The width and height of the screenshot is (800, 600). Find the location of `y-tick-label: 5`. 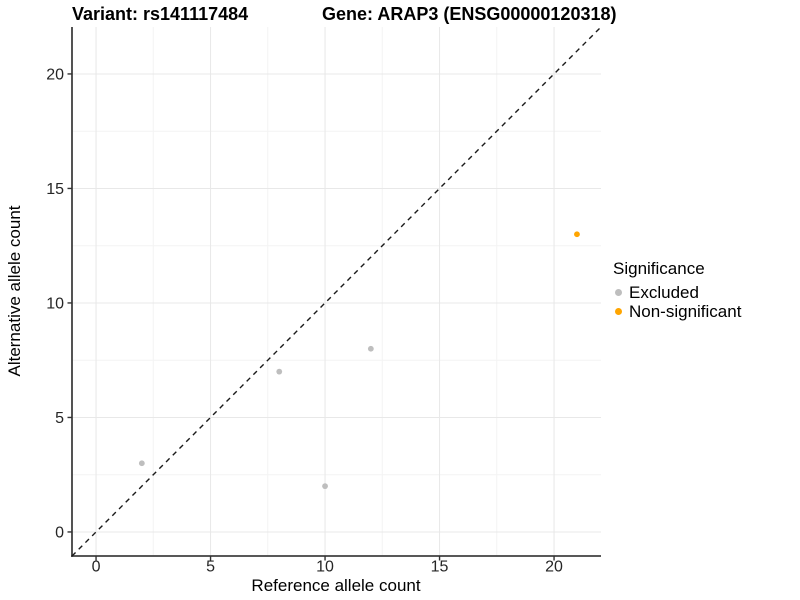

y-tick-label: 5 is located at coordinates (59, 418).